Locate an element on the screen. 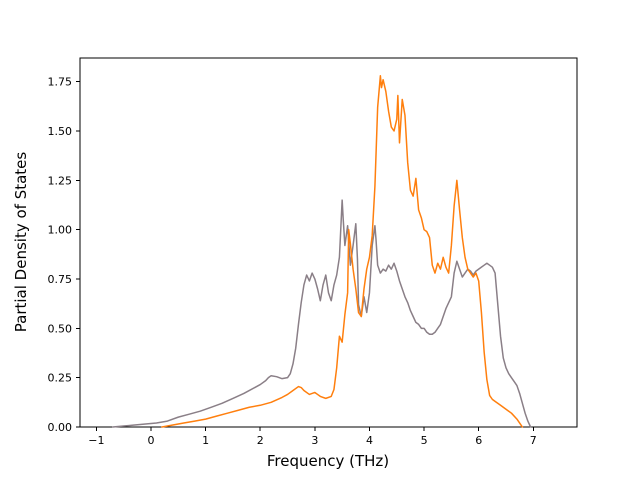 The image size is (640, 480). x-tick-label: 7 is located at coordinates (533, 440).